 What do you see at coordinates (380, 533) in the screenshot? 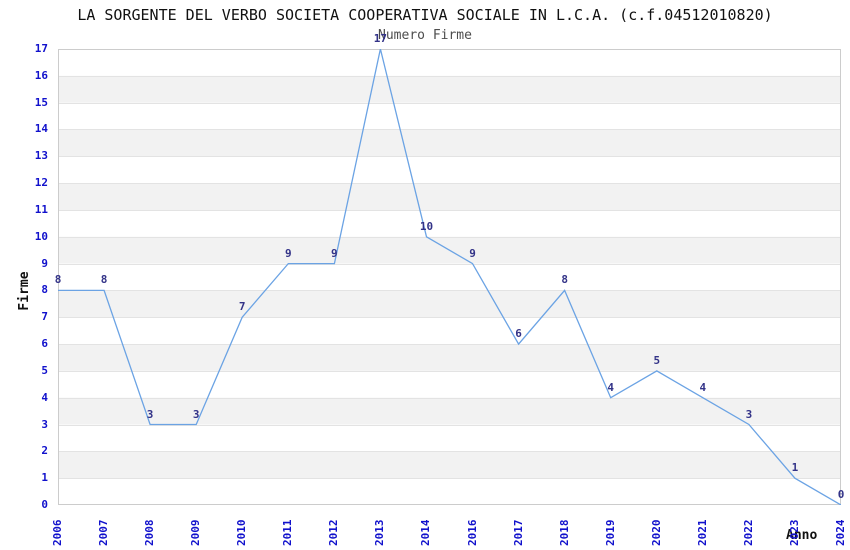
I see `x-tick-label: 2013` at bounding box center [380, 533].